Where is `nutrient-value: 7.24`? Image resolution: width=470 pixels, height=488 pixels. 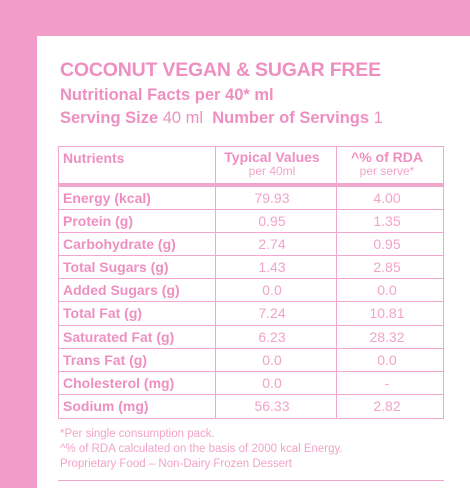 nutrient-value: 7.24 is located at coordinates (272, 313).